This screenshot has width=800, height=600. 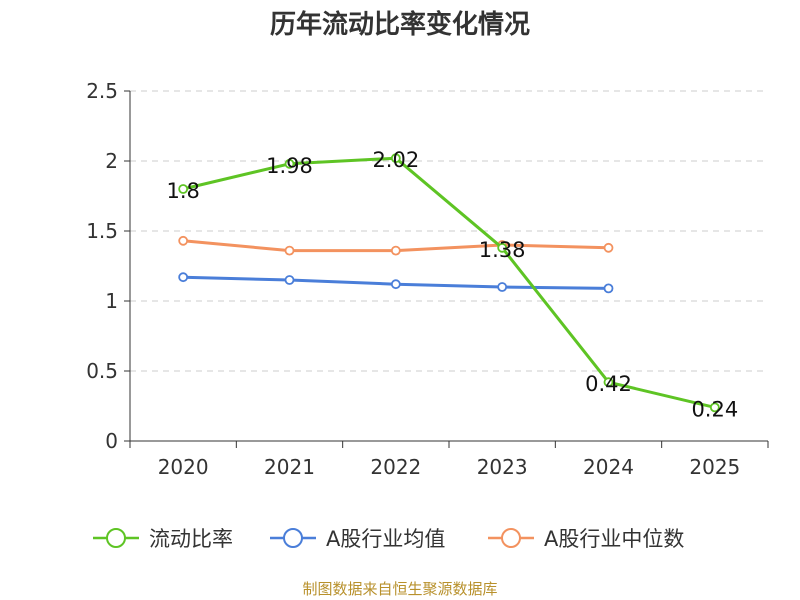 What do you see at coordinates (111, 161) in the screenshot?
I see `y-tick-label: 2` at bounding box center [111, 161].